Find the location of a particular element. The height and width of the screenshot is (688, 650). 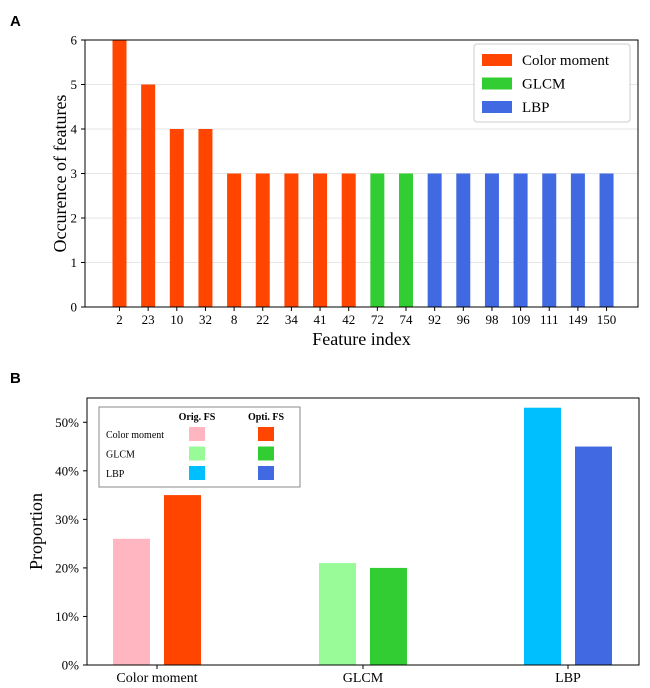

y-axis-label-b: Proportion is located at coordinates (36, 531).